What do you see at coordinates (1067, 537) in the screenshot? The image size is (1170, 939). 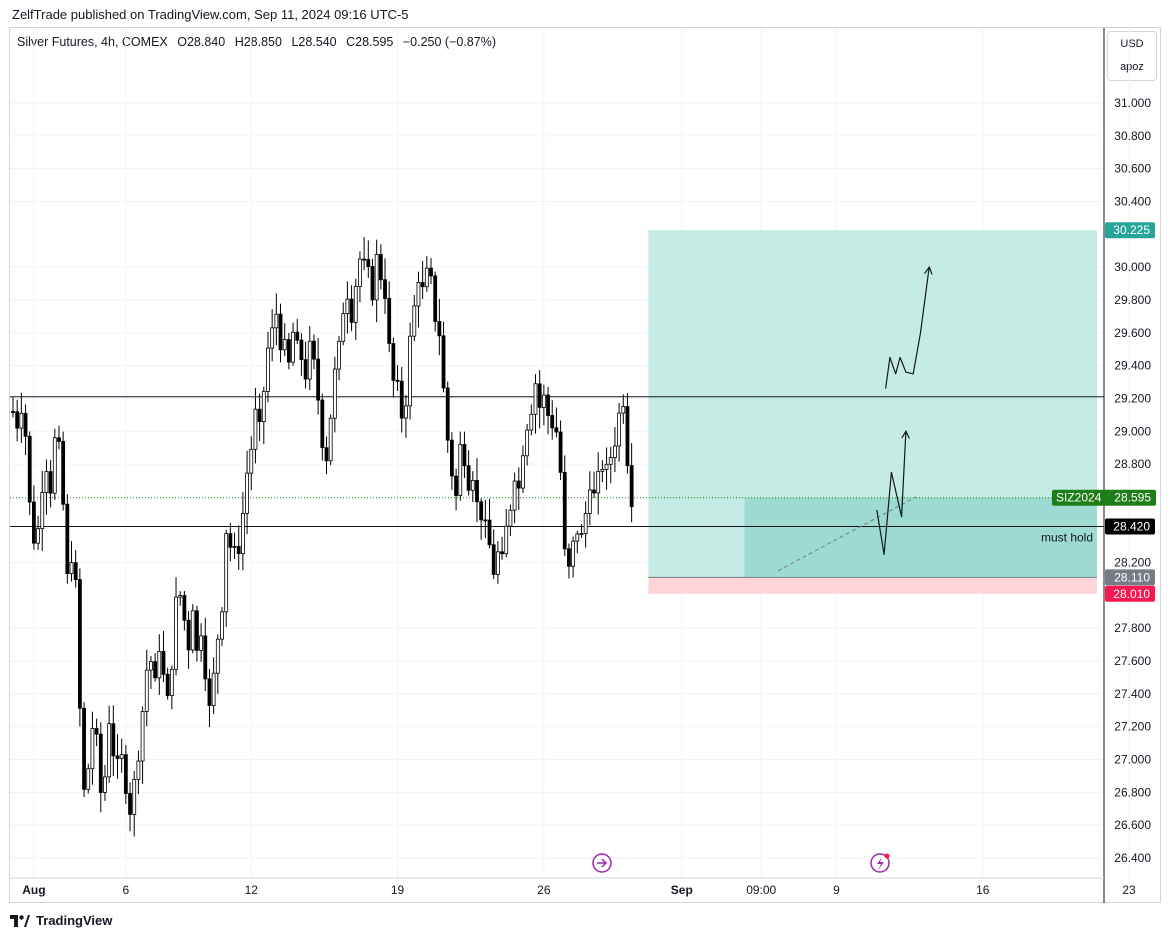 I see `level-note: must hold` at bounding box center [1067, 537].